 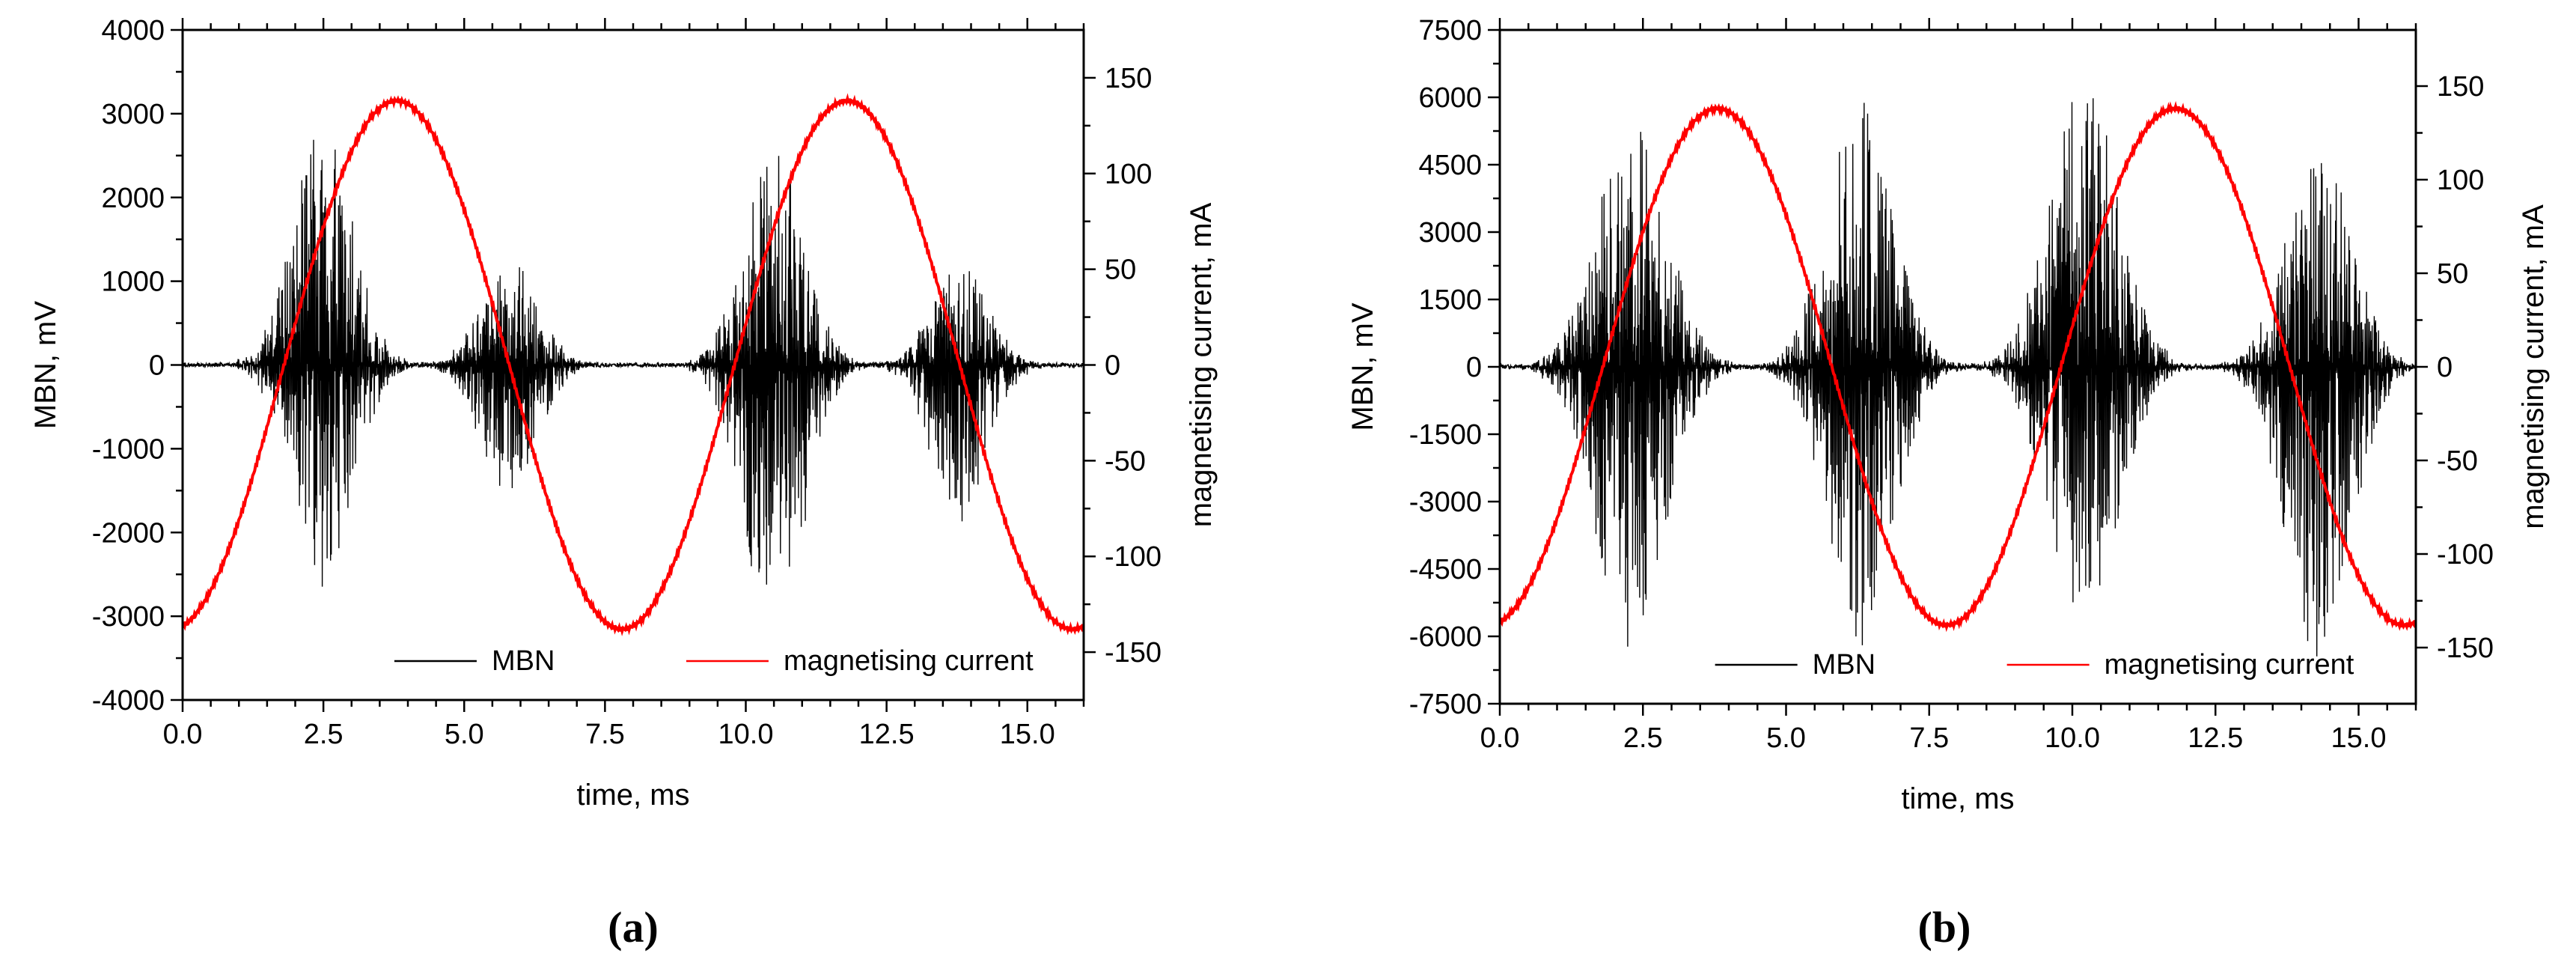 What do you see at coordinates (133, 198) in the screenshot?
I see `y-tick-label: 2000` at bounding box center [133, 198].